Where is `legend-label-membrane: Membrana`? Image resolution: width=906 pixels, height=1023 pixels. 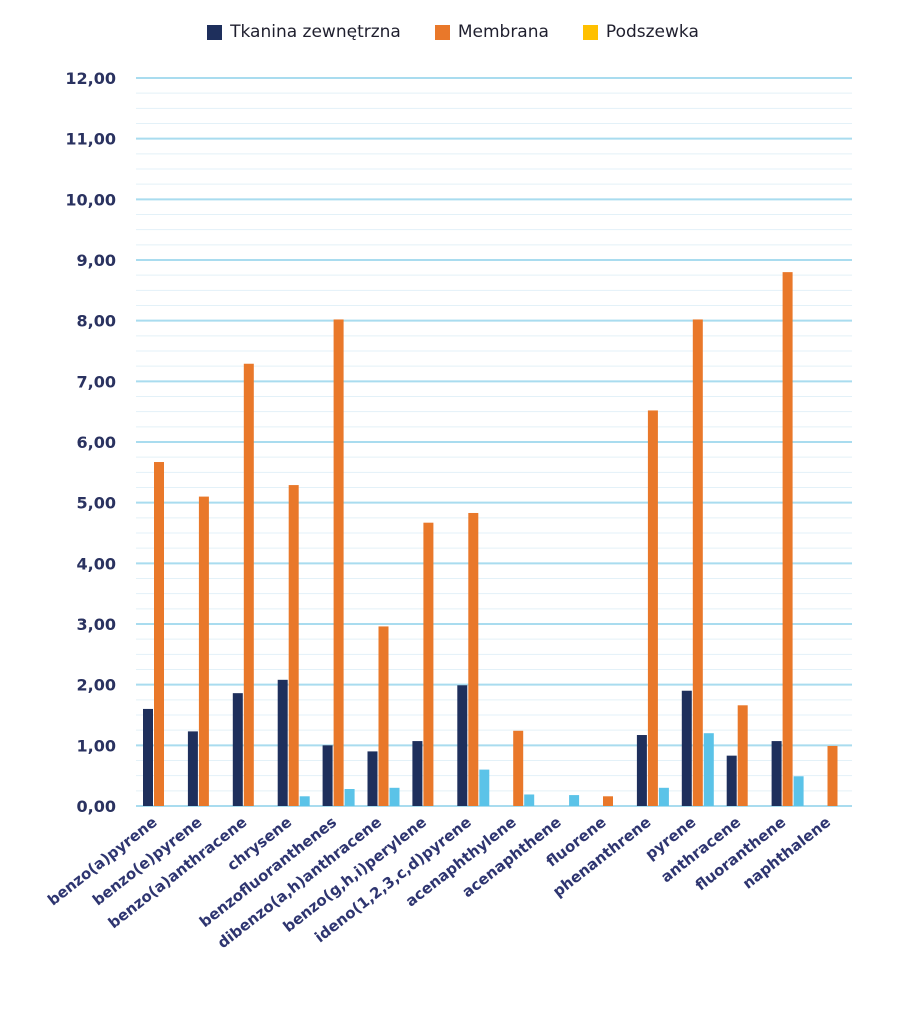 legend-label-membrane: Membrana is located at coordinates (503, 32).